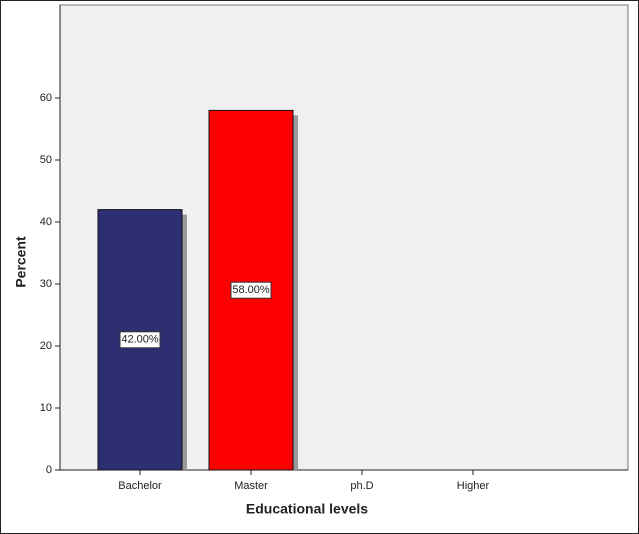 Image resolution: width=639 pixels, height=534 pixels. I want to click on y-tick-label: 30, so click(46, 284).